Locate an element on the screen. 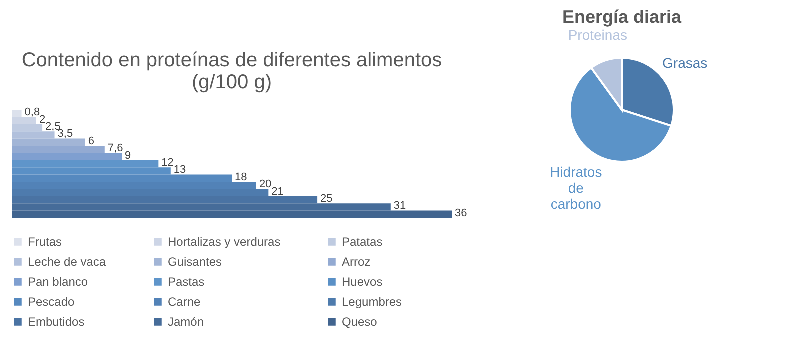 The image size is (785, 340). data-label: 9 is located at coordinates (128, 156).